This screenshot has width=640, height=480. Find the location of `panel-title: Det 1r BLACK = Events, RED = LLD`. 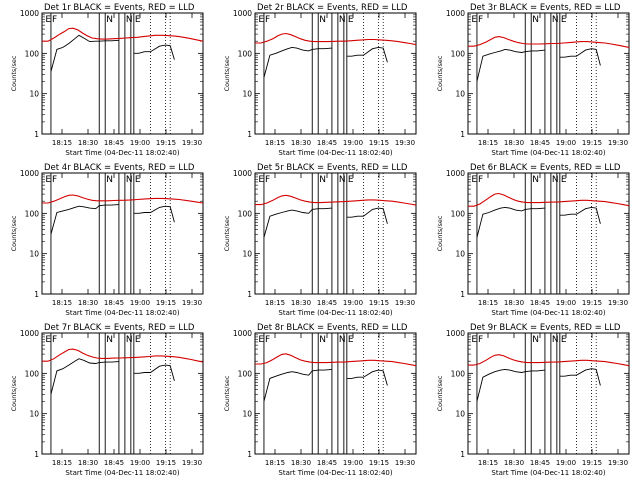

panel-title: Det 1r BLACK = Events, RED = LLD is located at coordinates (119, 8).